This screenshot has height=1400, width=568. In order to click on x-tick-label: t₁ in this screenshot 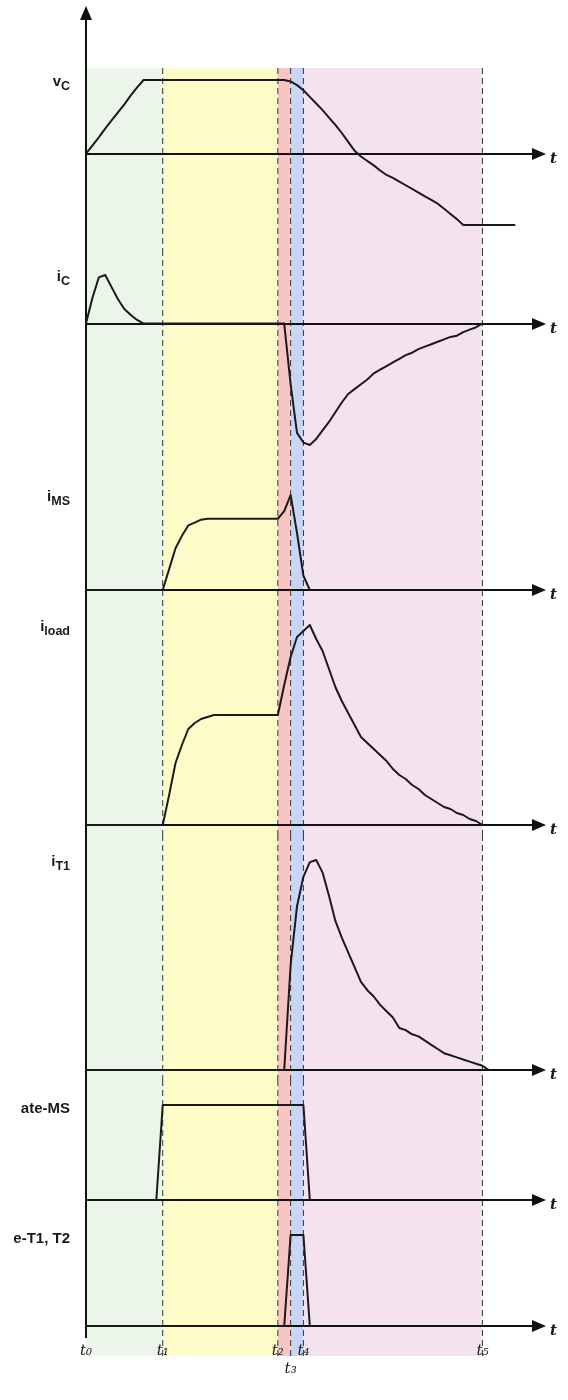, I will do `click(162, 1349)`.